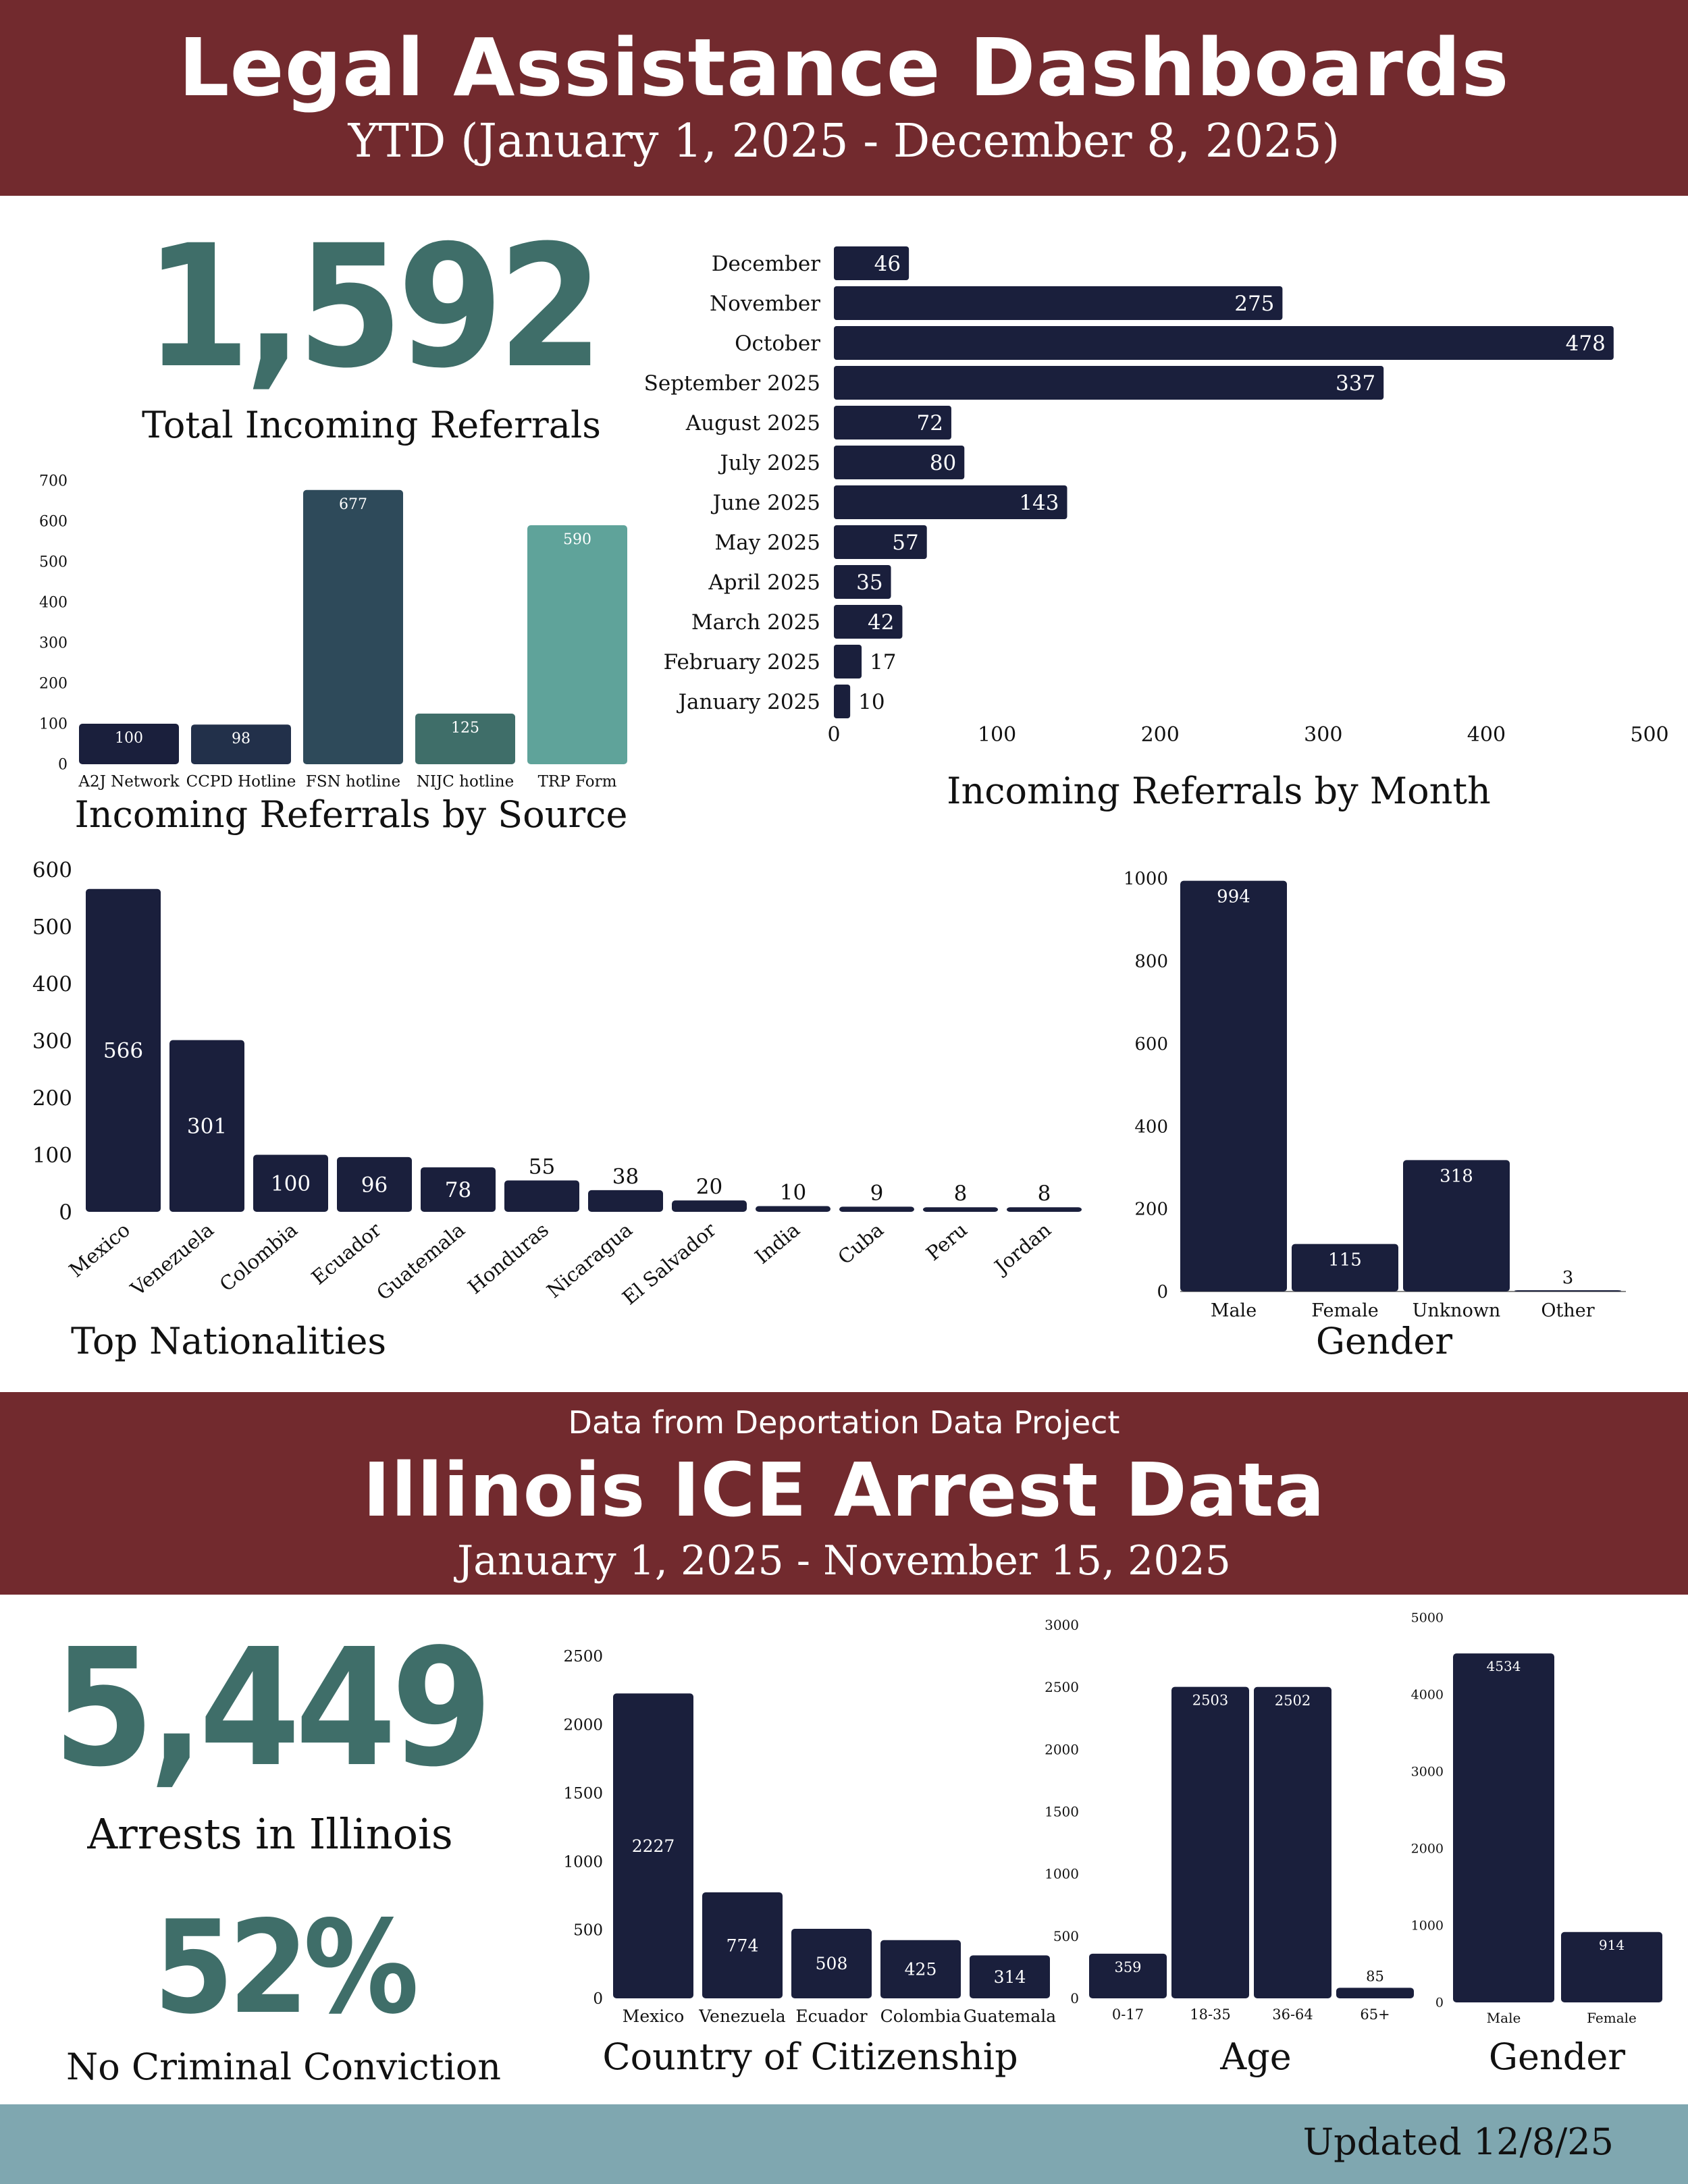 This screenshot has height=2184, width=1688. I want to click on by-month-xtick-0: 0, so click(833, 735).